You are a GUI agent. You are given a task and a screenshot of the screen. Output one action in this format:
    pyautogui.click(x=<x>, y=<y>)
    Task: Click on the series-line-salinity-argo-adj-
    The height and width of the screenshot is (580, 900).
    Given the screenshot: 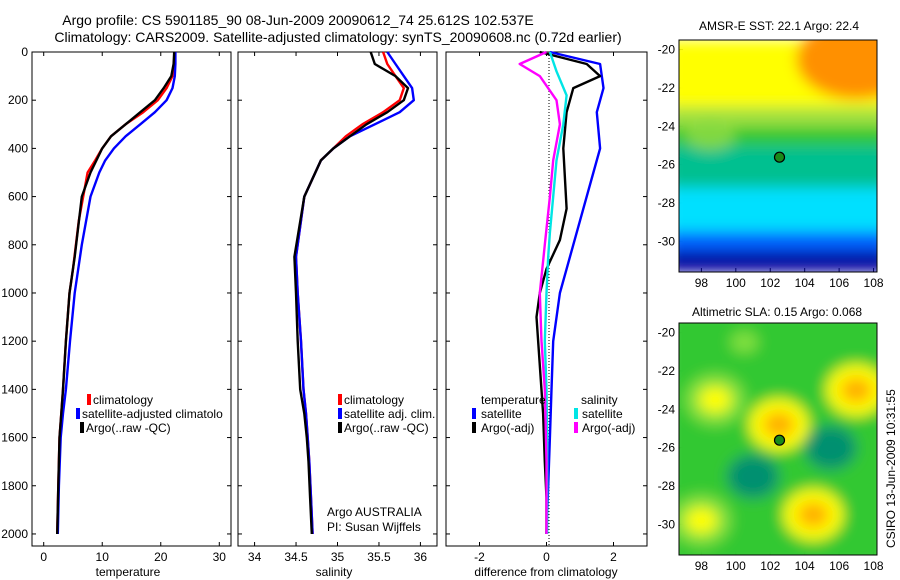 What is the action you would take?
    pyautogui.click(x=540, y=292)
    